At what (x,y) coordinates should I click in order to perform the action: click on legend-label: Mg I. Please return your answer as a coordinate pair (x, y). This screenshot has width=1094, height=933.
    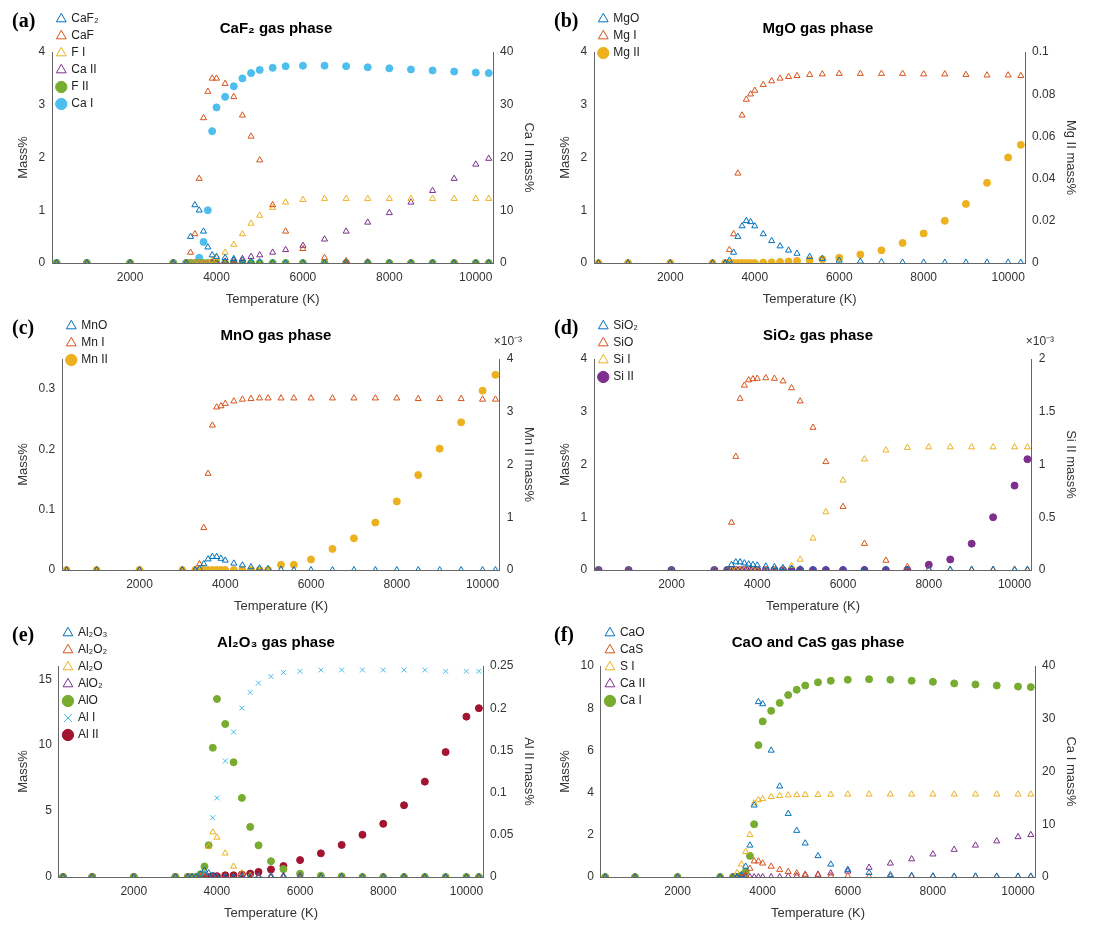
    Looking at the image, I should click on (625, 35).